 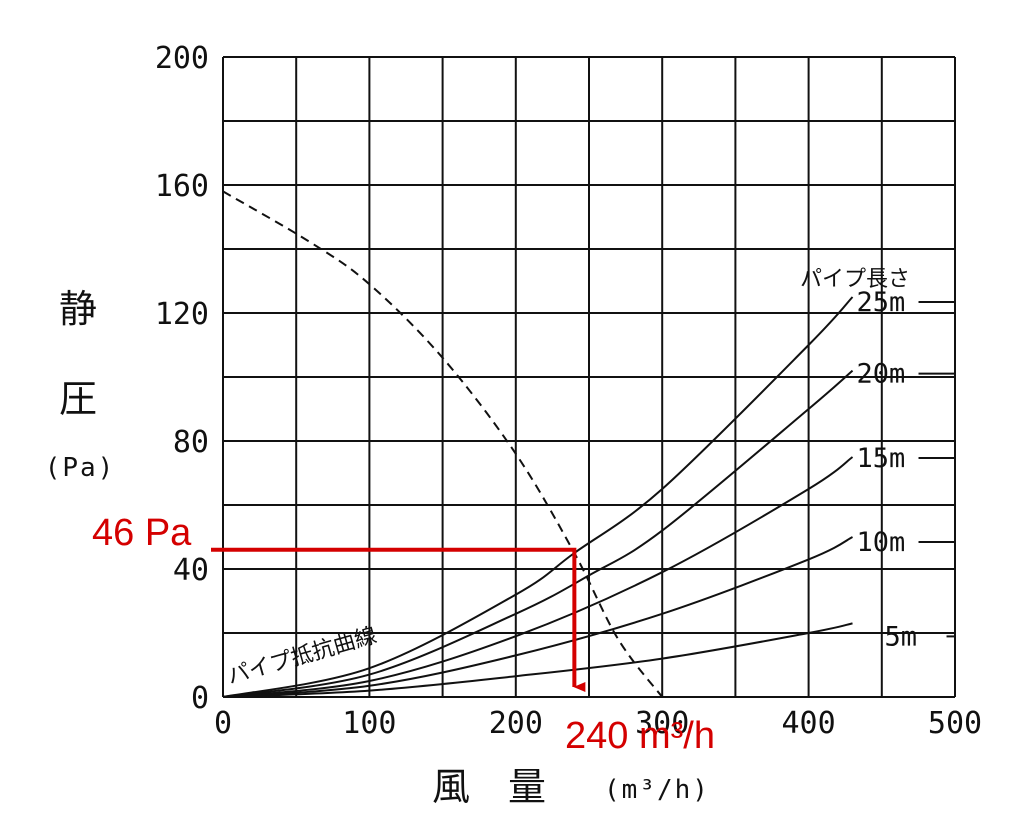 What do you see at coordinates (516, 723) in the screenshot?
I see `x-tick-label: 200` at bounding box center [516, 723].